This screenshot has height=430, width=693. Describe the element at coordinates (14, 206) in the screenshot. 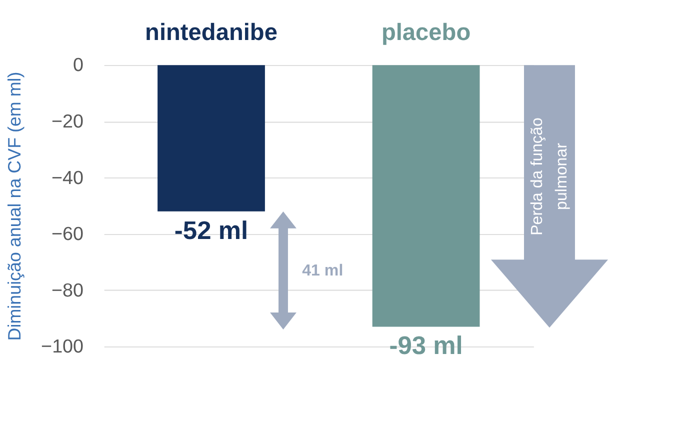

I see `y-axis-title: Diminuição anual na CVF (em ml)` at that location.